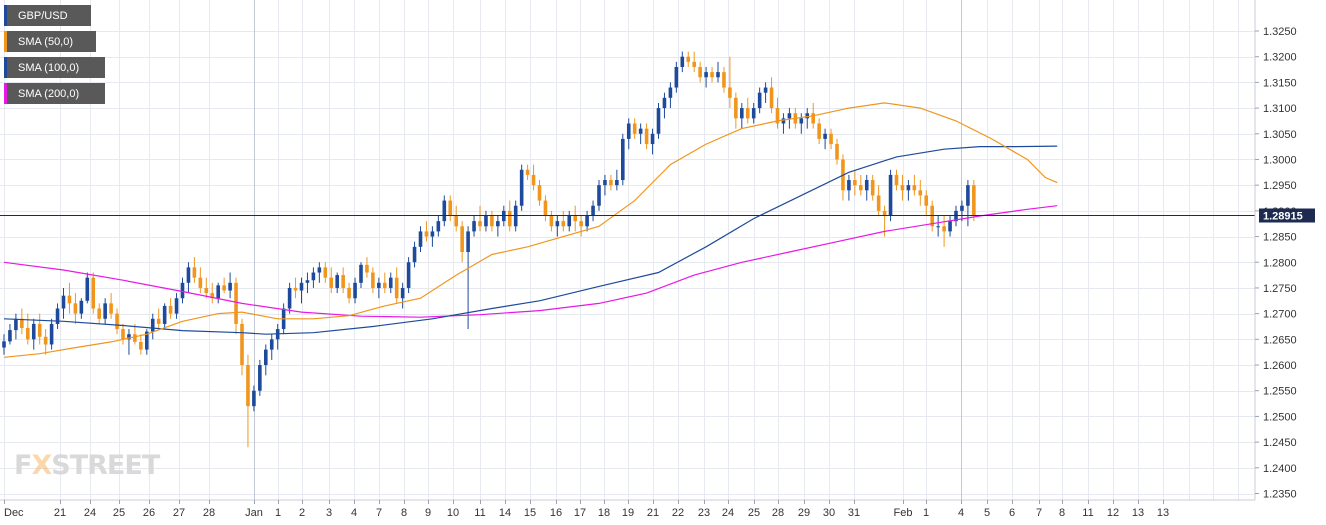  What do you see at coordinates (1280, 469) in the screenshot?
I see `y-tick-label: 1.2400` at bounding box center [1280, 469].